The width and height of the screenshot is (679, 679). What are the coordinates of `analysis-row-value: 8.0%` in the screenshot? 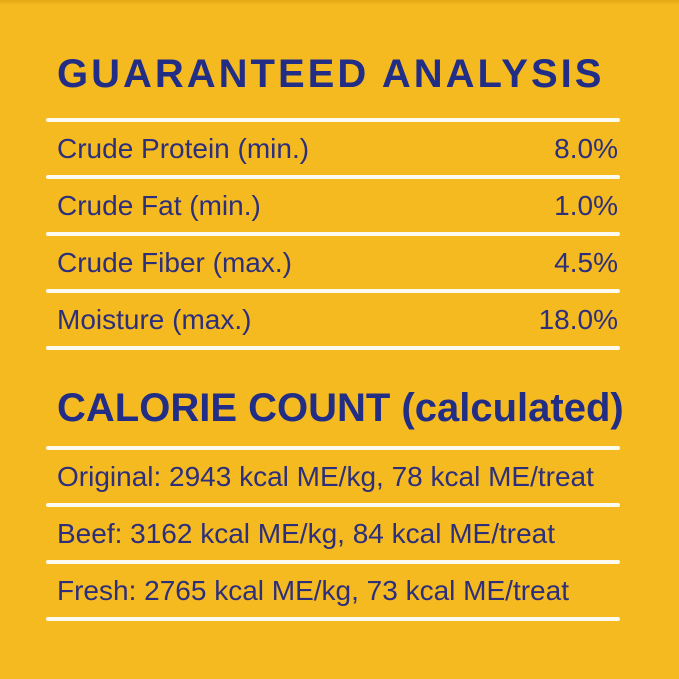 It's located at (586, 148).